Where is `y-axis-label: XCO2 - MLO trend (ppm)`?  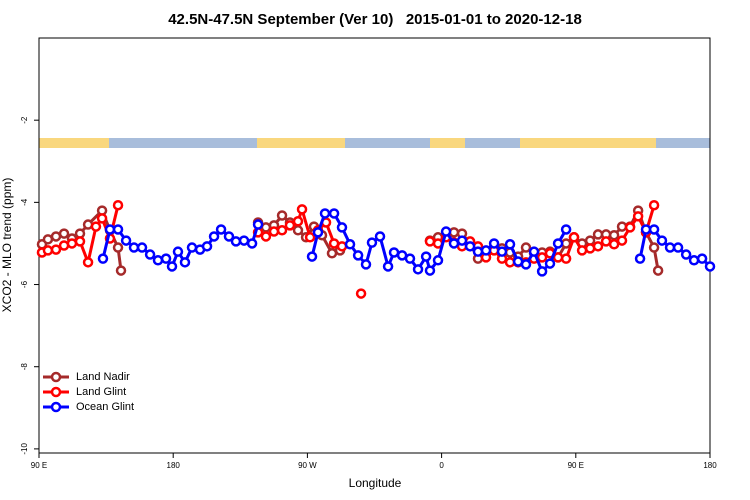
y-axis-label: XCO2 - MLO trend (ppm) is located at coordinates (7, 245).